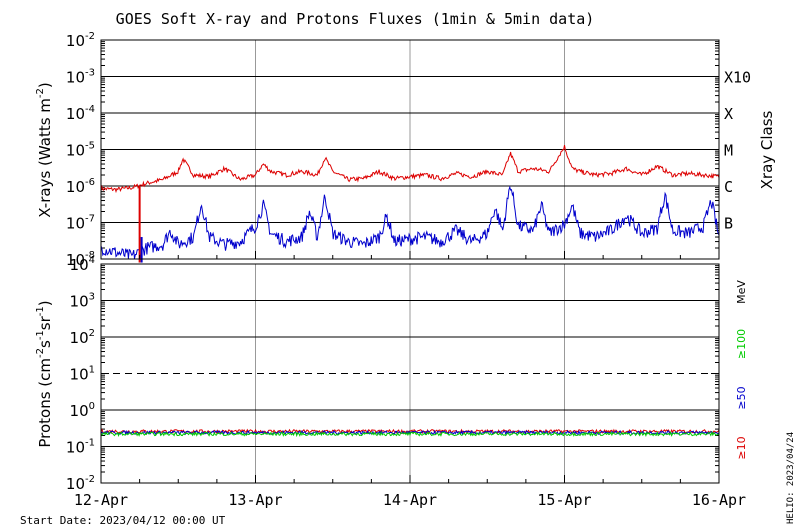 The width and height of the screenshot is (800, 530). Describe the element at coordinates (44, 373) in the screenshot. I see `proton-y-axis-label: Protons (cm-2s-1sr-1)` at that location.